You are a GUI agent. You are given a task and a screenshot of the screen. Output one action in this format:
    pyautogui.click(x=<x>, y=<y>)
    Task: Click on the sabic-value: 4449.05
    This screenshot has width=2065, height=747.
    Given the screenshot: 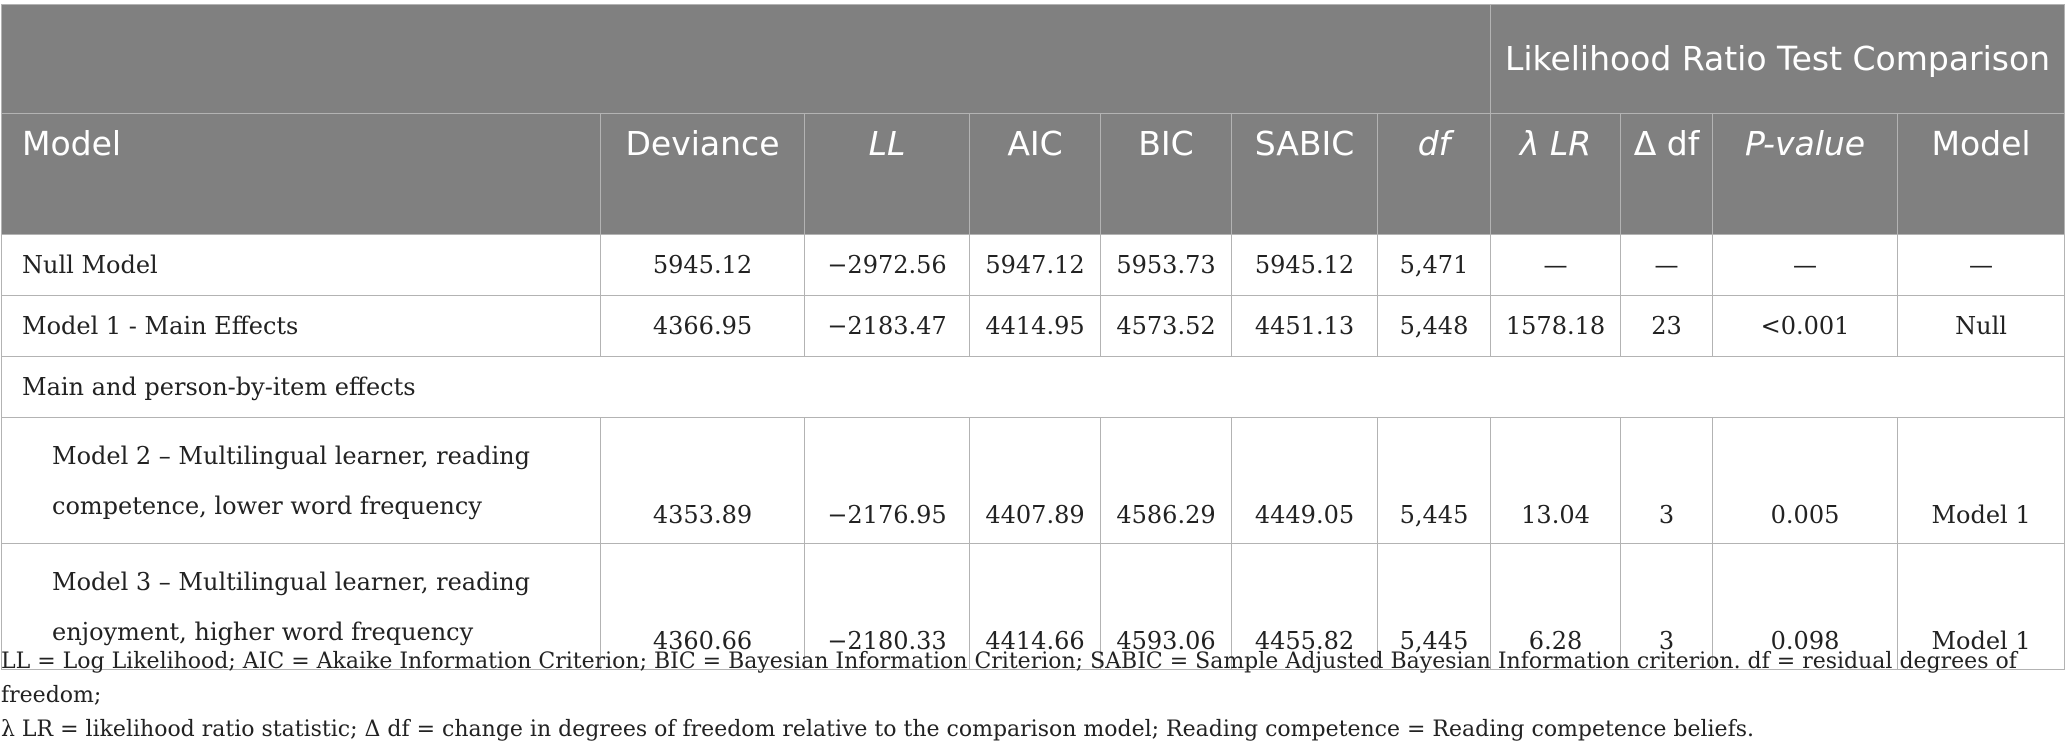 What is the action you would take?
    pyautogui.click(x=1304, y=480)
    